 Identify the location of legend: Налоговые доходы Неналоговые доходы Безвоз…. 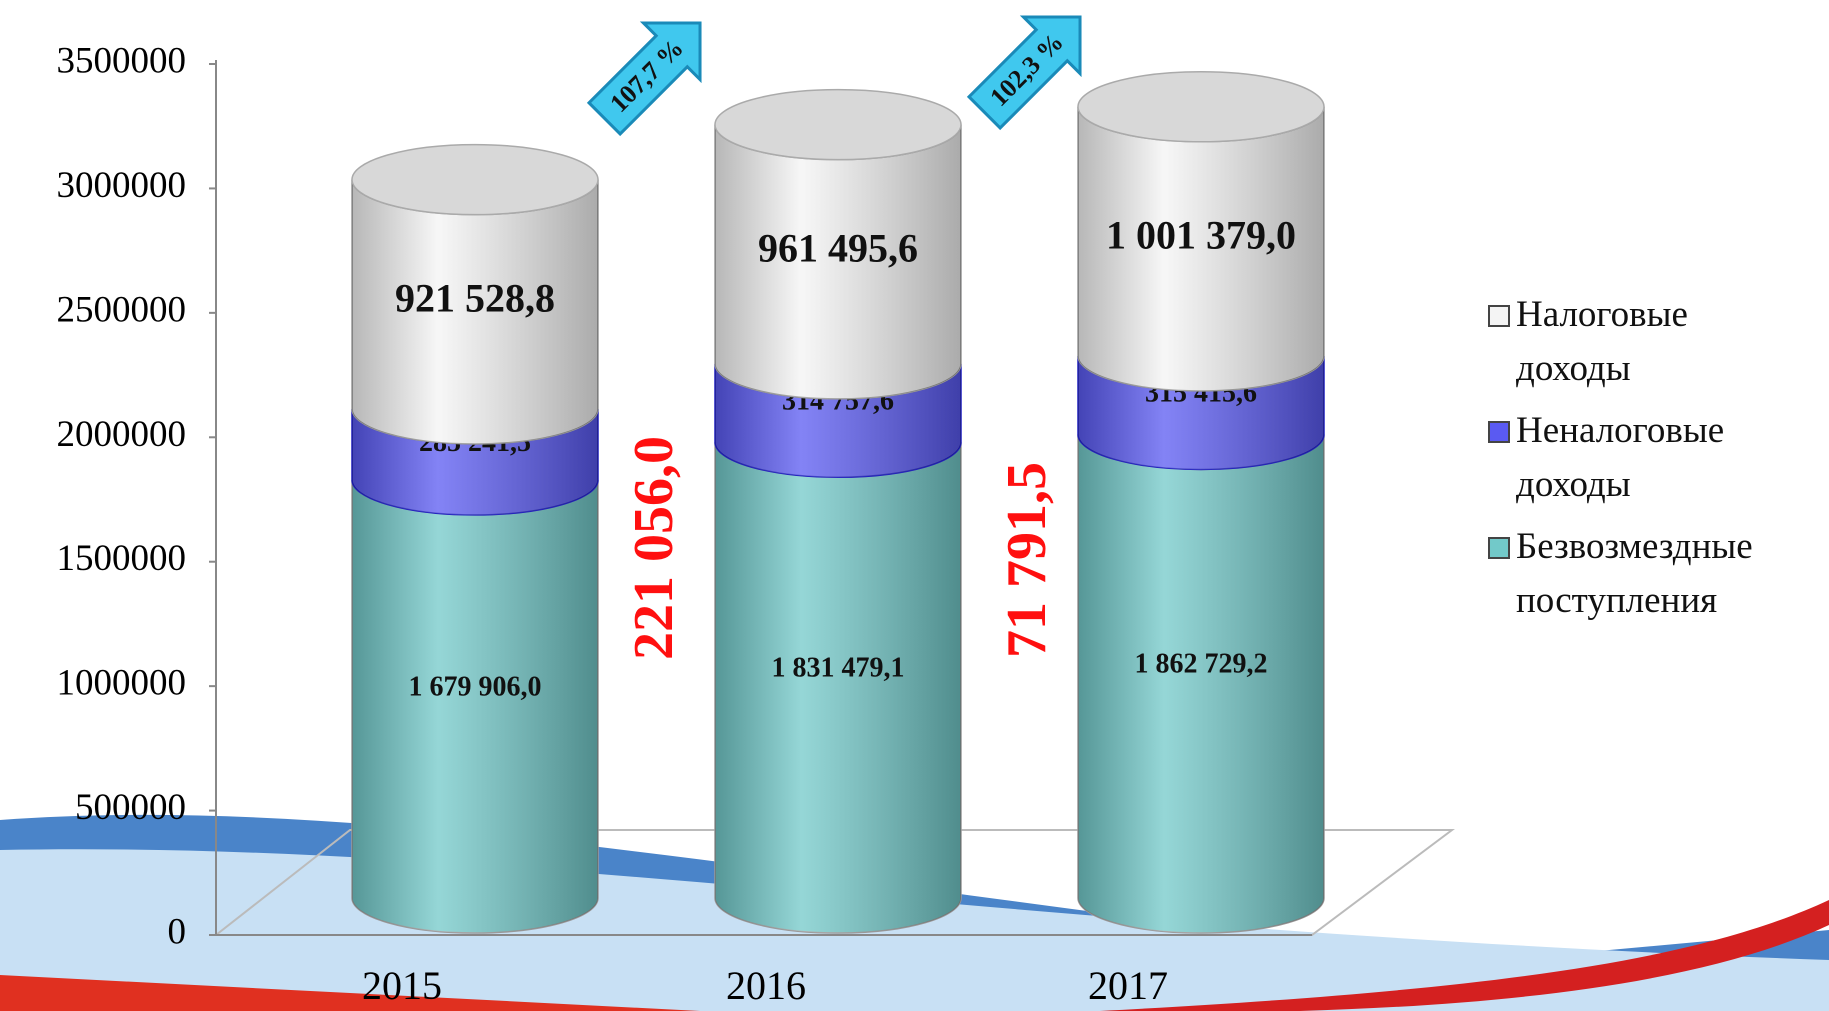
(1653, 462).